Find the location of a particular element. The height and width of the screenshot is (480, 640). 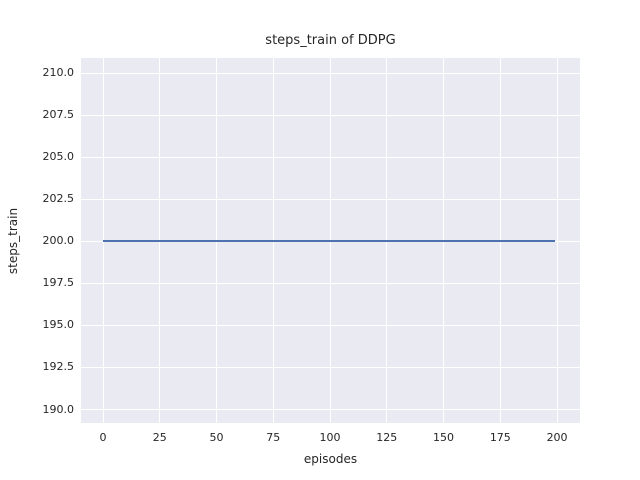

x-tick-label: 100 is located at coordinates (330, 437).